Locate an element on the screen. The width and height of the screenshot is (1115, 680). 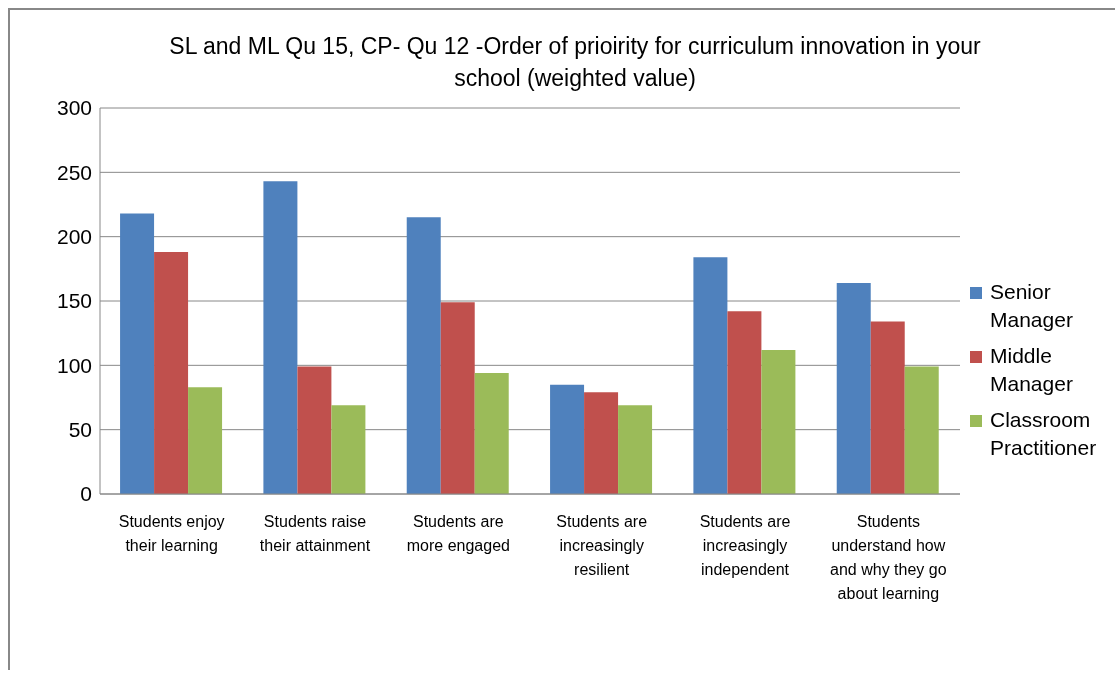
y-tick-label: 200 is located at coordinates (74, 237).